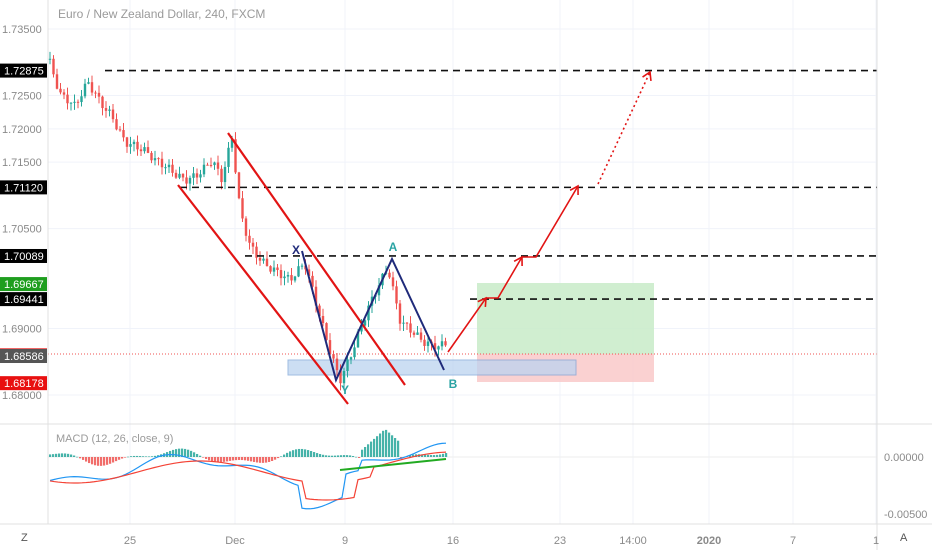 The height and width of the screenshot is (550, 932). I want to click on timezone-z: Z, so click(24, 538).